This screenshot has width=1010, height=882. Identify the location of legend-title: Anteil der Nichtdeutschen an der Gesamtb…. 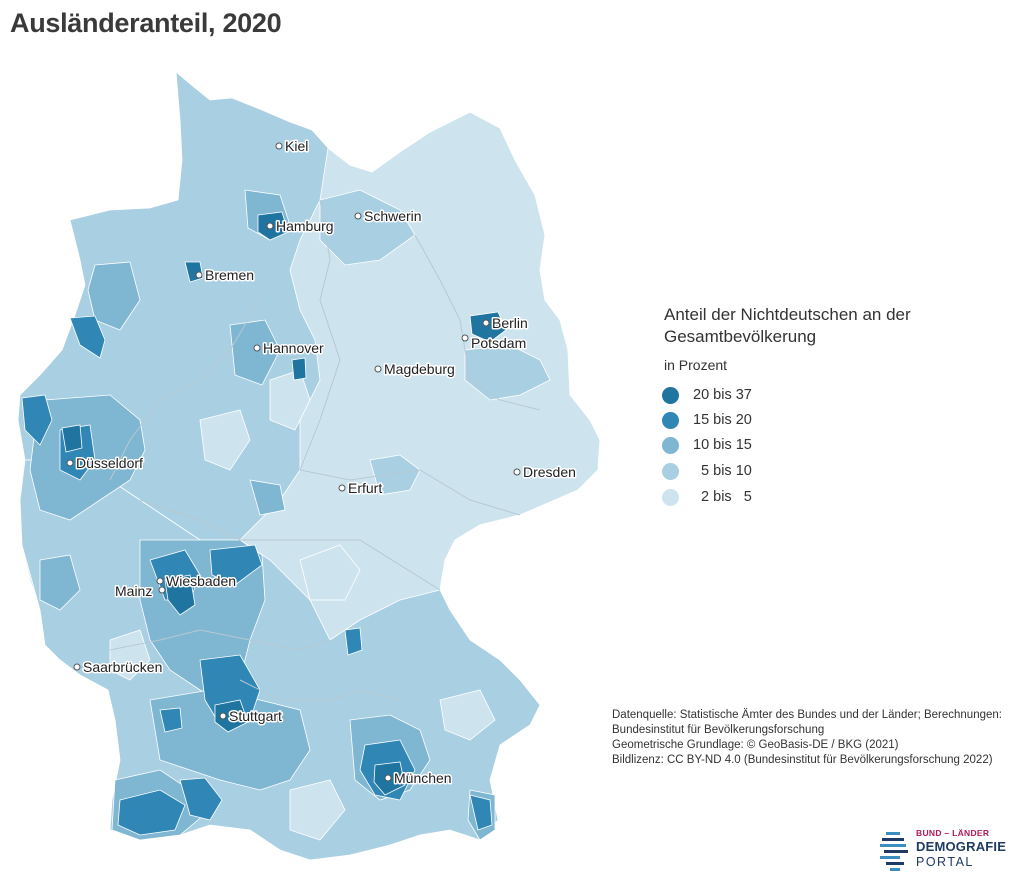
(814, 326).